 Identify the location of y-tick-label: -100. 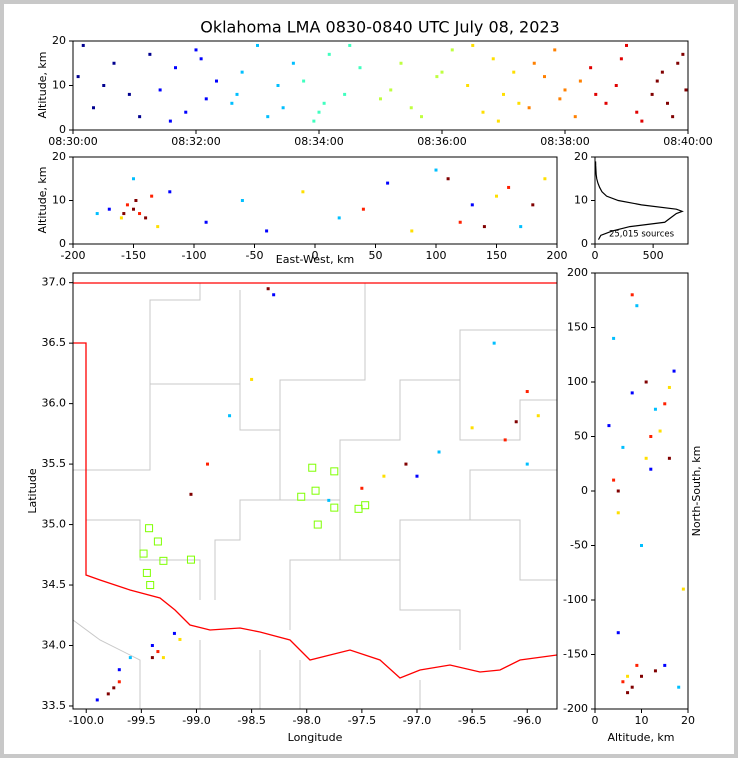
(575, 599).